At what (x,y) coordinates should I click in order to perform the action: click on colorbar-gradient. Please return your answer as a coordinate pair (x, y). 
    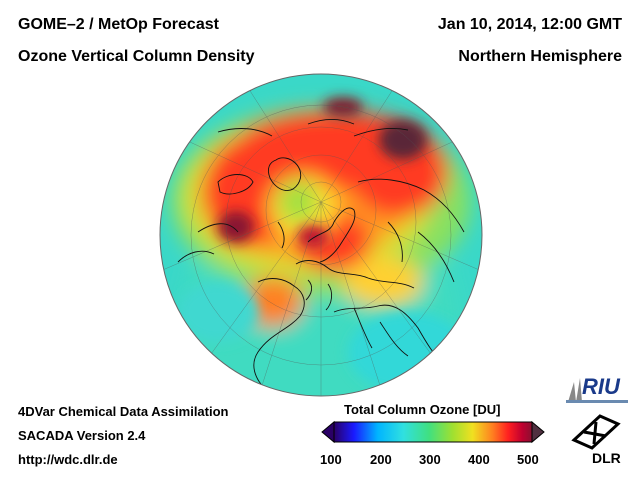
    Looking at the image, I should click on (433, 432).